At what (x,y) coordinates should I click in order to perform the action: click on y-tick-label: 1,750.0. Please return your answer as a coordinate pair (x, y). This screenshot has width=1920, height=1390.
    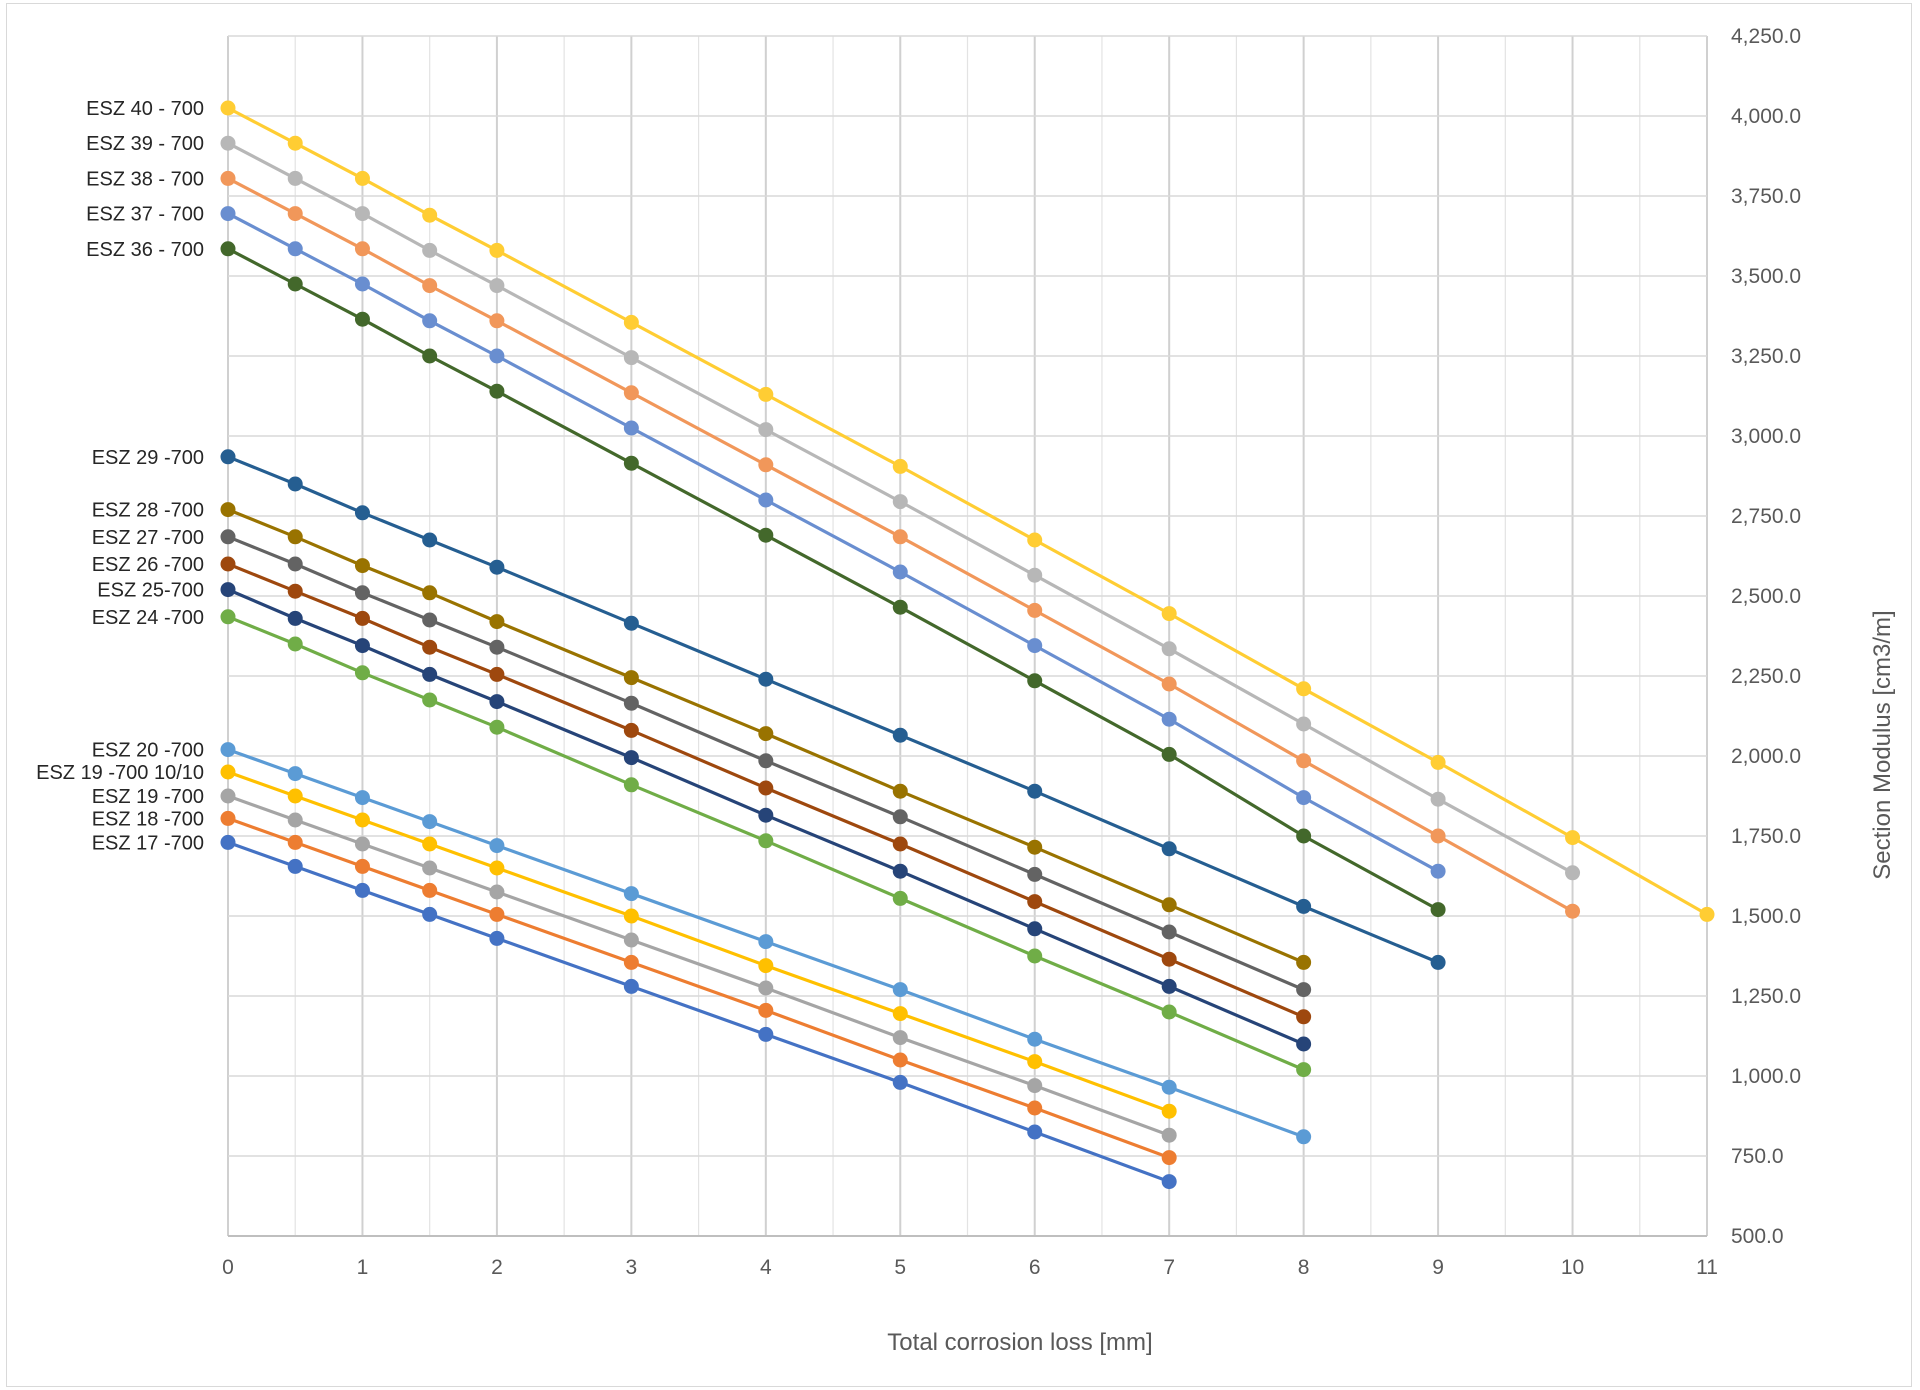
    Looking at the image, I should click on (1766, 836).